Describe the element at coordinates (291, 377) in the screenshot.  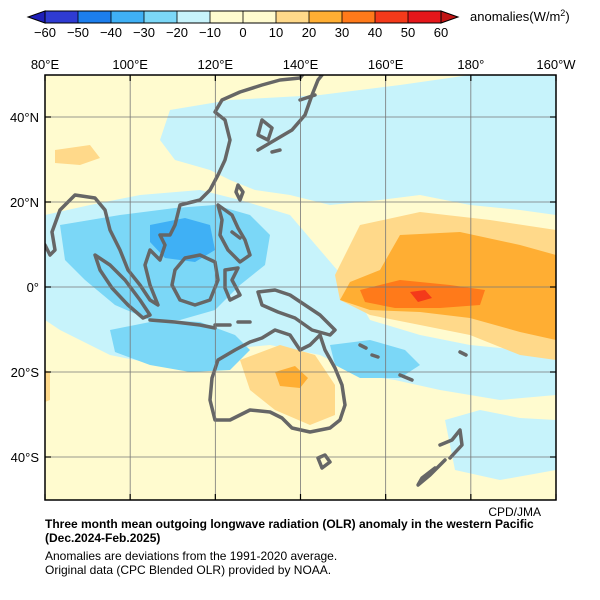
I see `anomaly-patch-orange-australia` at that location.